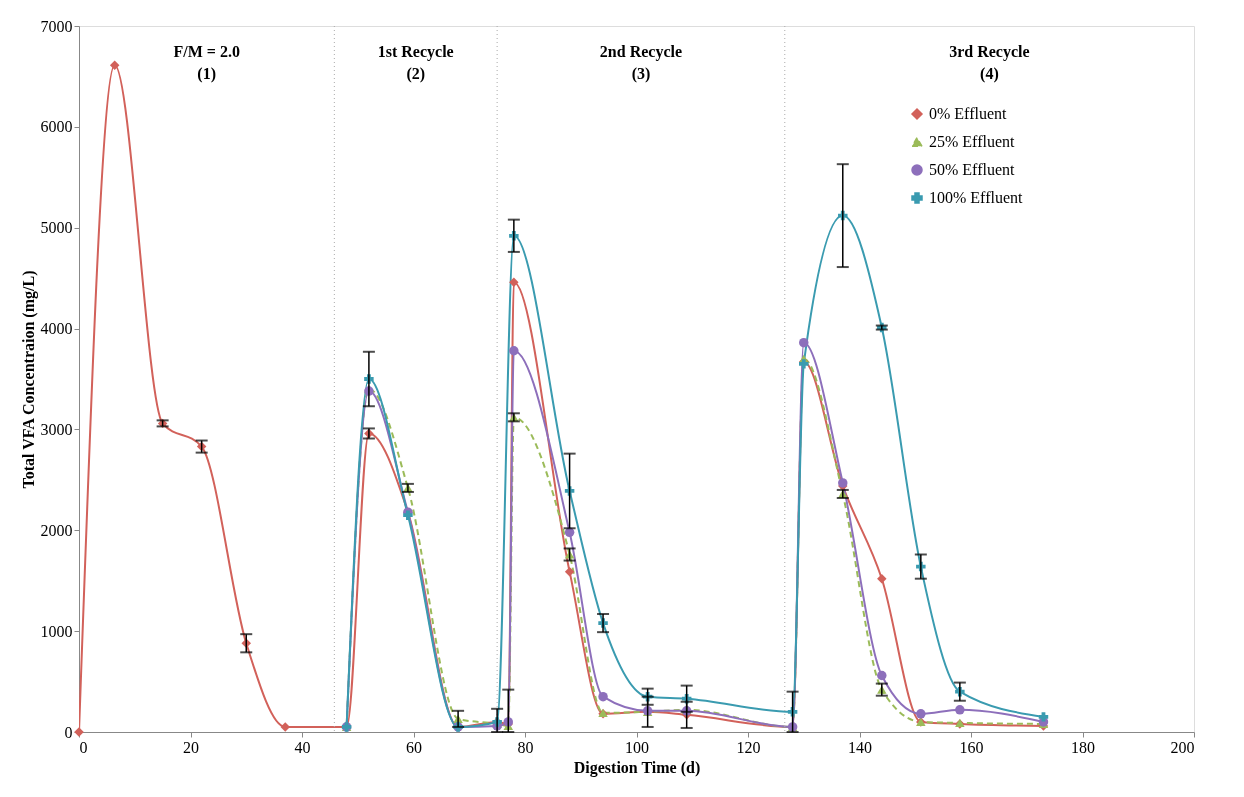  What do you see at coordinates (415, 63) in the screenshot?
I see `annotation: 1st Recycle (2)` at bounding box center [415, 63].